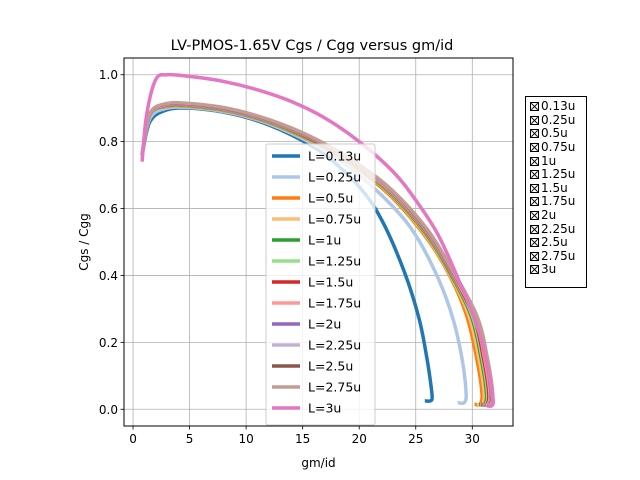 This screenshot has height=480, width=640. I want to click on checkbox-label: 0.75u, so click(558, 147).